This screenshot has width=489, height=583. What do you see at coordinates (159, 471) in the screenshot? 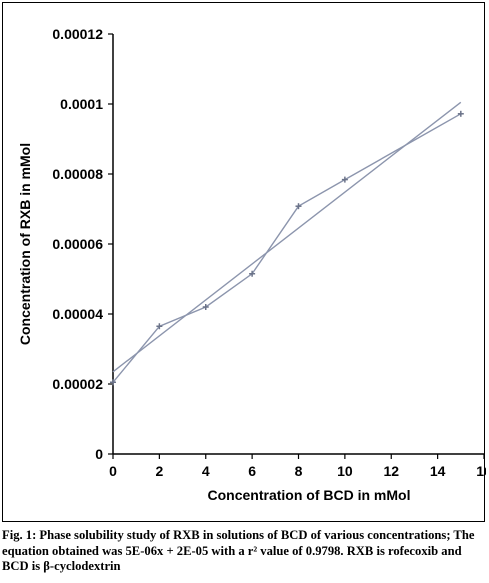
I see `x-tick-label: 2` at bounding box center [159, 471].